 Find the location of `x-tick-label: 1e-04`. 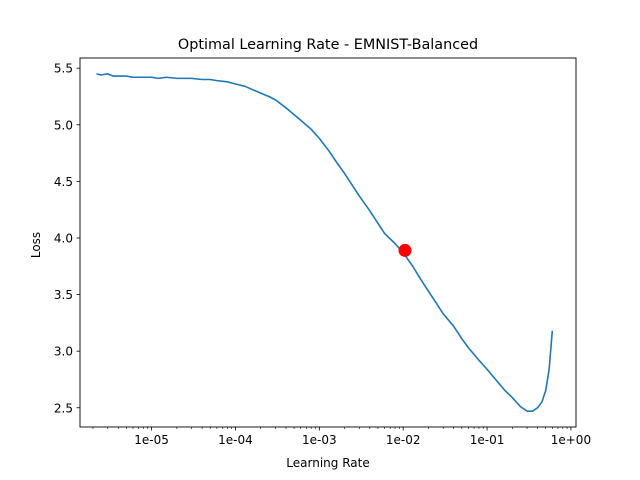

x-tick-label: 1e-04 is located at coordinates (235, 440).